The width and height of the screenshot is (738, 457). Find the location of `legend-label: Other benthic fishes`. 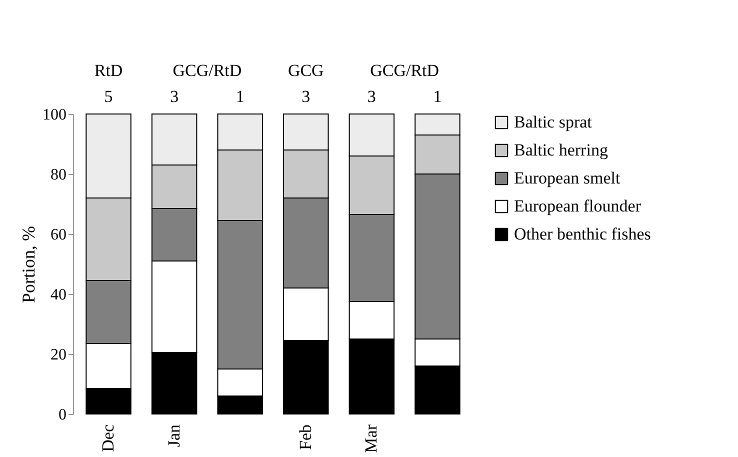

legend-label: Other benthic fishes is located at coordinates (582, 234).